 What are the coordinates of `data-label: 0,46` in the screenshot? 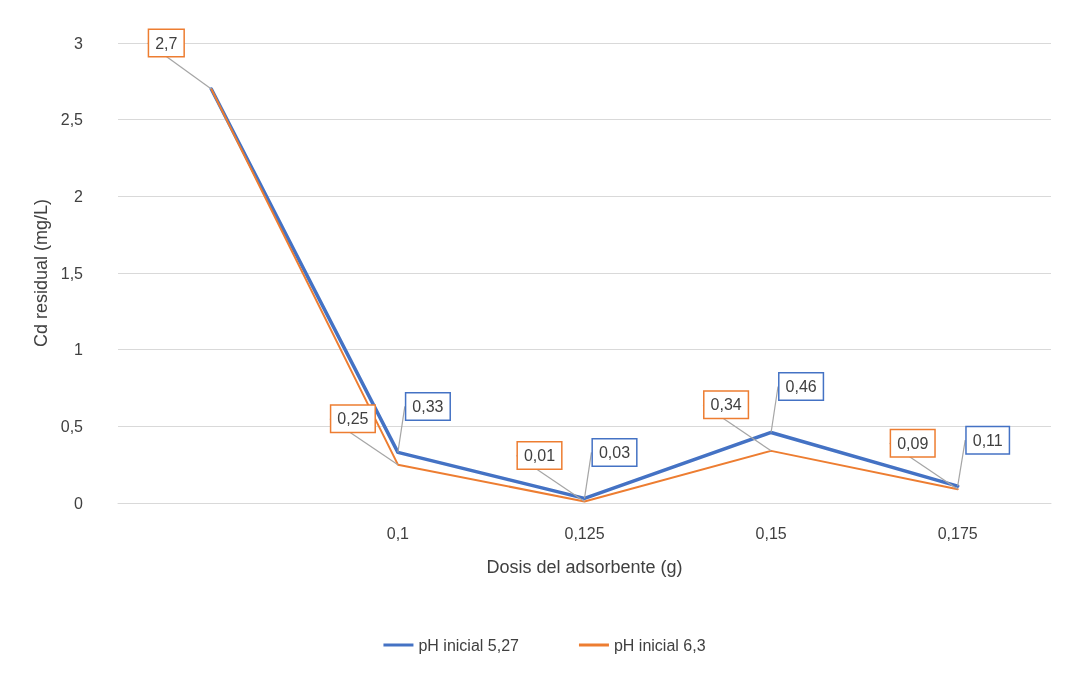 It's located at (801, 386).